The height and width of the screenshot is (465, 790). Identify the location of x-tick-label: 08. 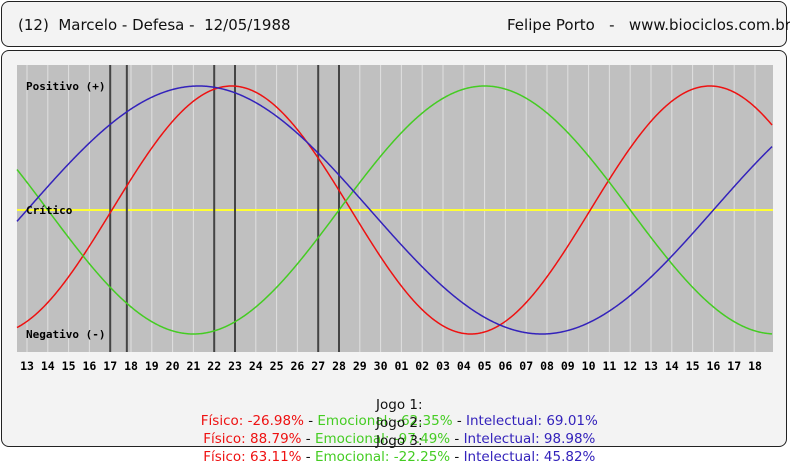
(547, 366).